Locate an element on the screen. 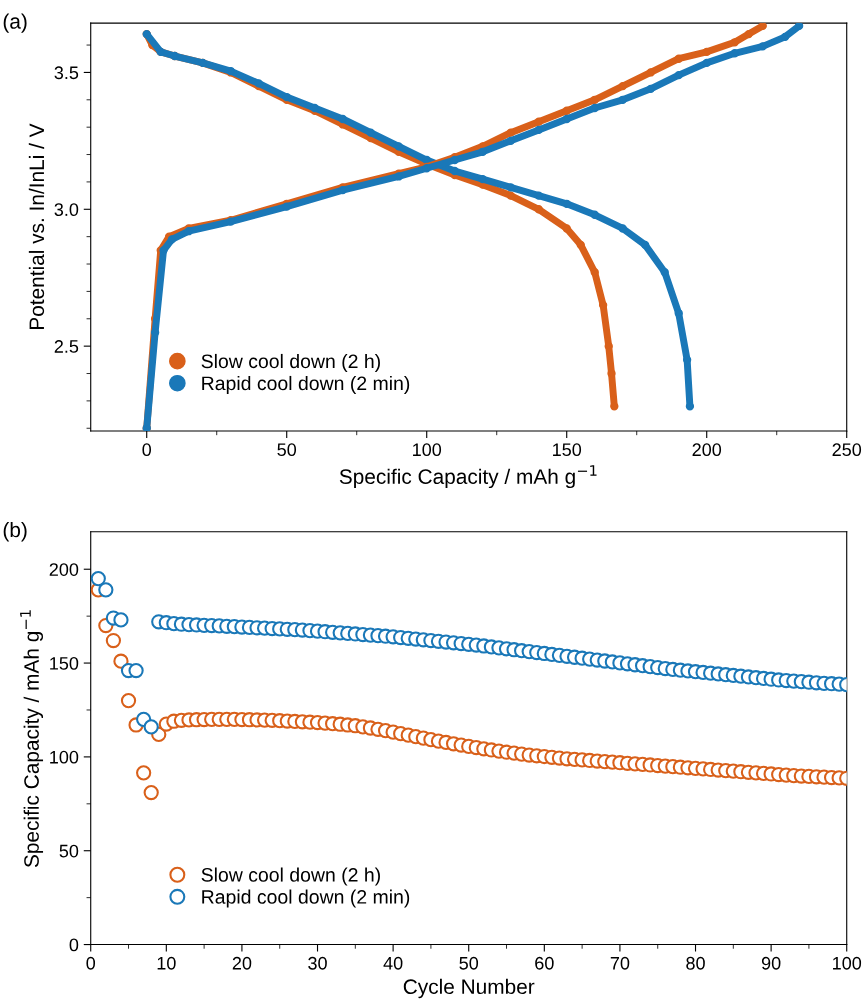 This screenshot has width=864, height=1007. x-tick-label: 80 is located at coordinates (695, 963).